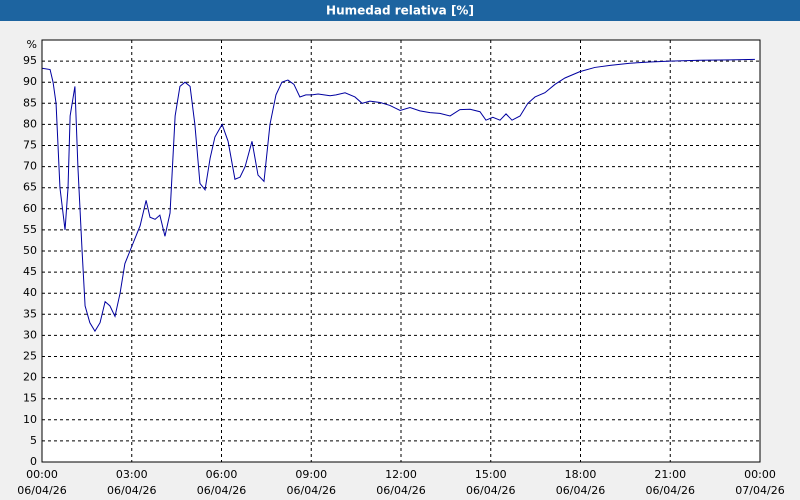  I want to click on y-tick-label: 5, so click(33, 440).